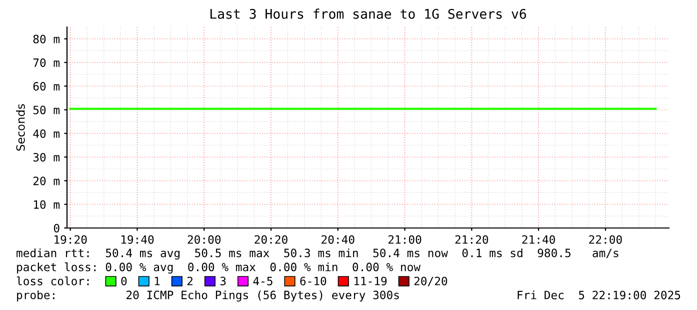 This screenshot has height=310, width=697. Describe the element at coordinates (405, 239) in the screenshot. I see `x-tick-label: 21:00` at that location.